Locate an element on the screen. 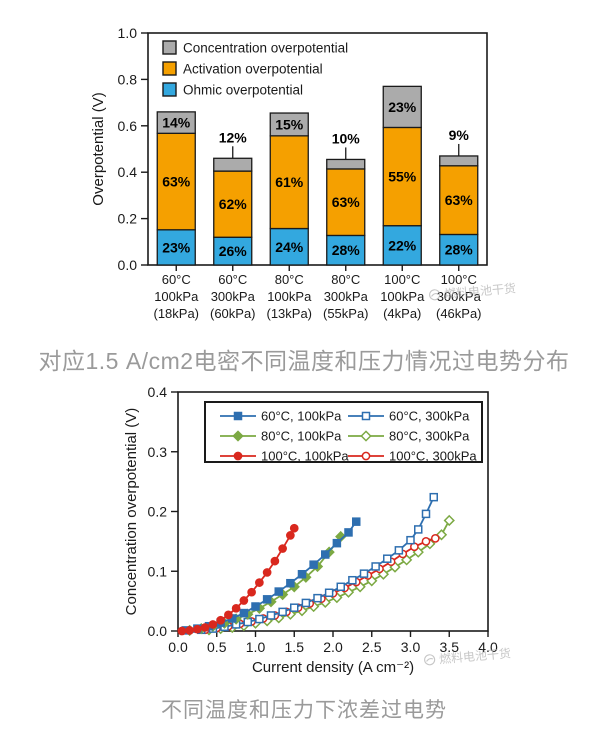 The height and width of the screenshot is (734, 608). svg-text: 10% is located at coordinates (346, 138).